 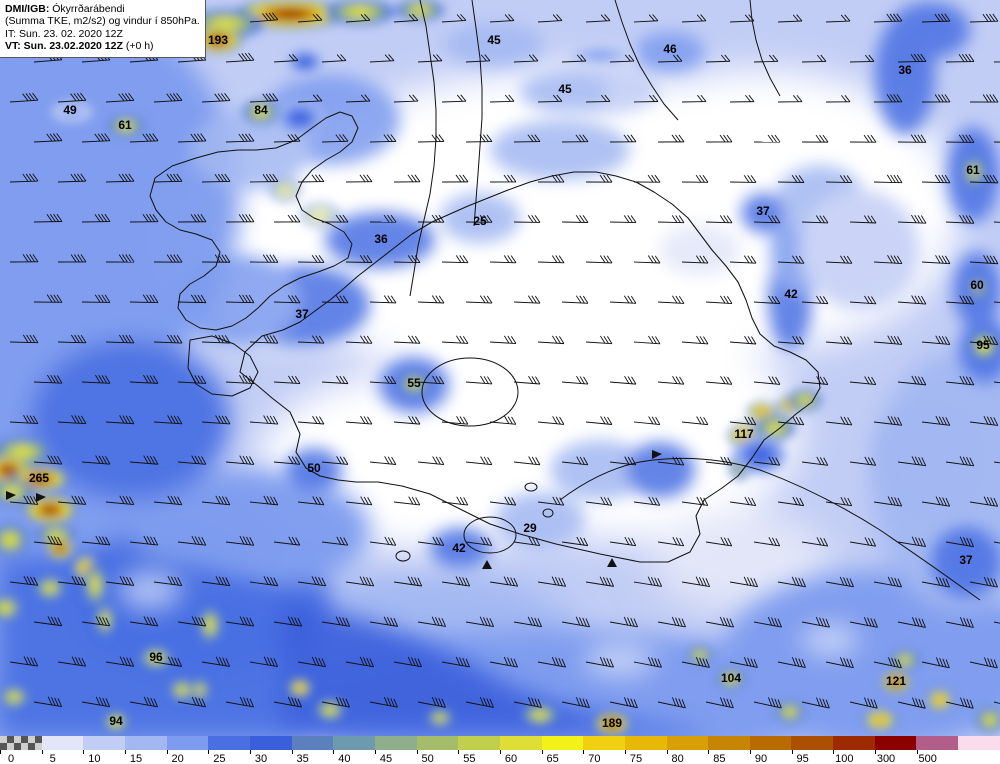 I want to click on info-line-product: DMI/IGB: Ókyrrðarábendi, so click(x=103, y=9).